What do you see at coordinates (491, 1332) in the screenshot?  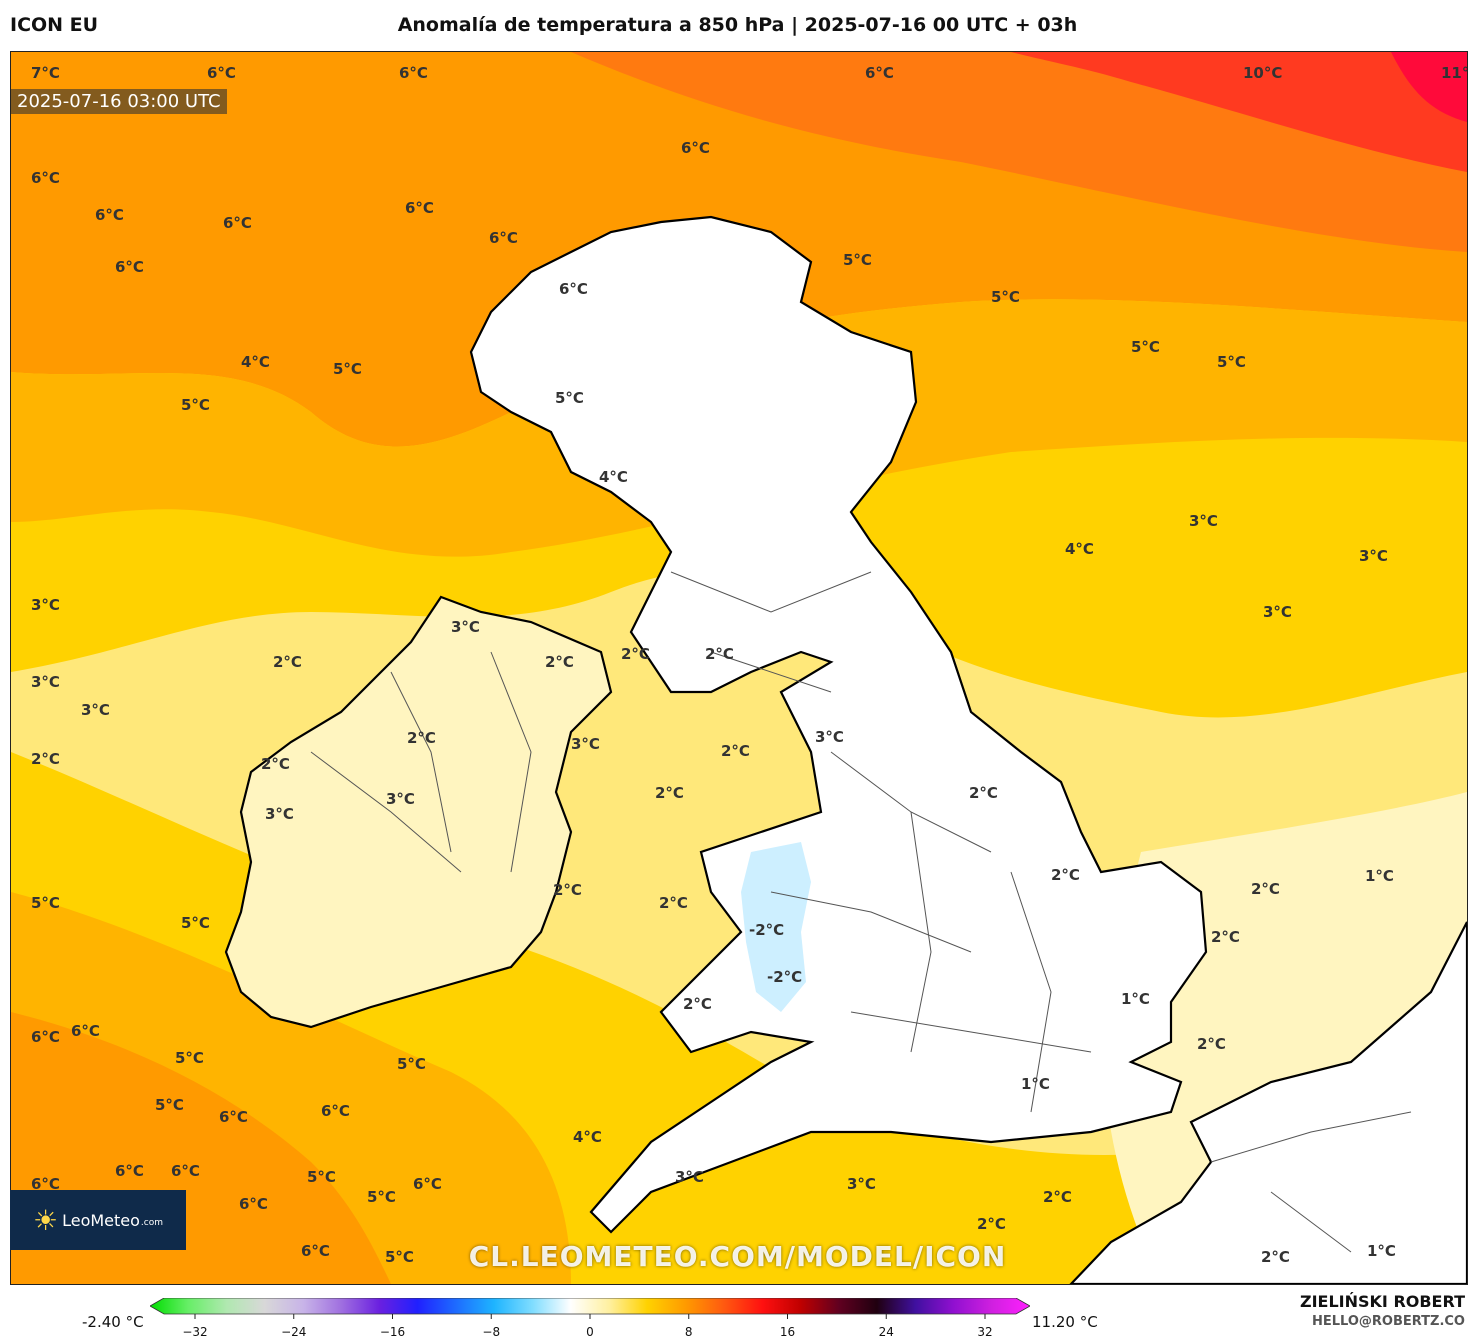 I see `colorbar-tick-label: −8` at bounding box center [491, 1332].